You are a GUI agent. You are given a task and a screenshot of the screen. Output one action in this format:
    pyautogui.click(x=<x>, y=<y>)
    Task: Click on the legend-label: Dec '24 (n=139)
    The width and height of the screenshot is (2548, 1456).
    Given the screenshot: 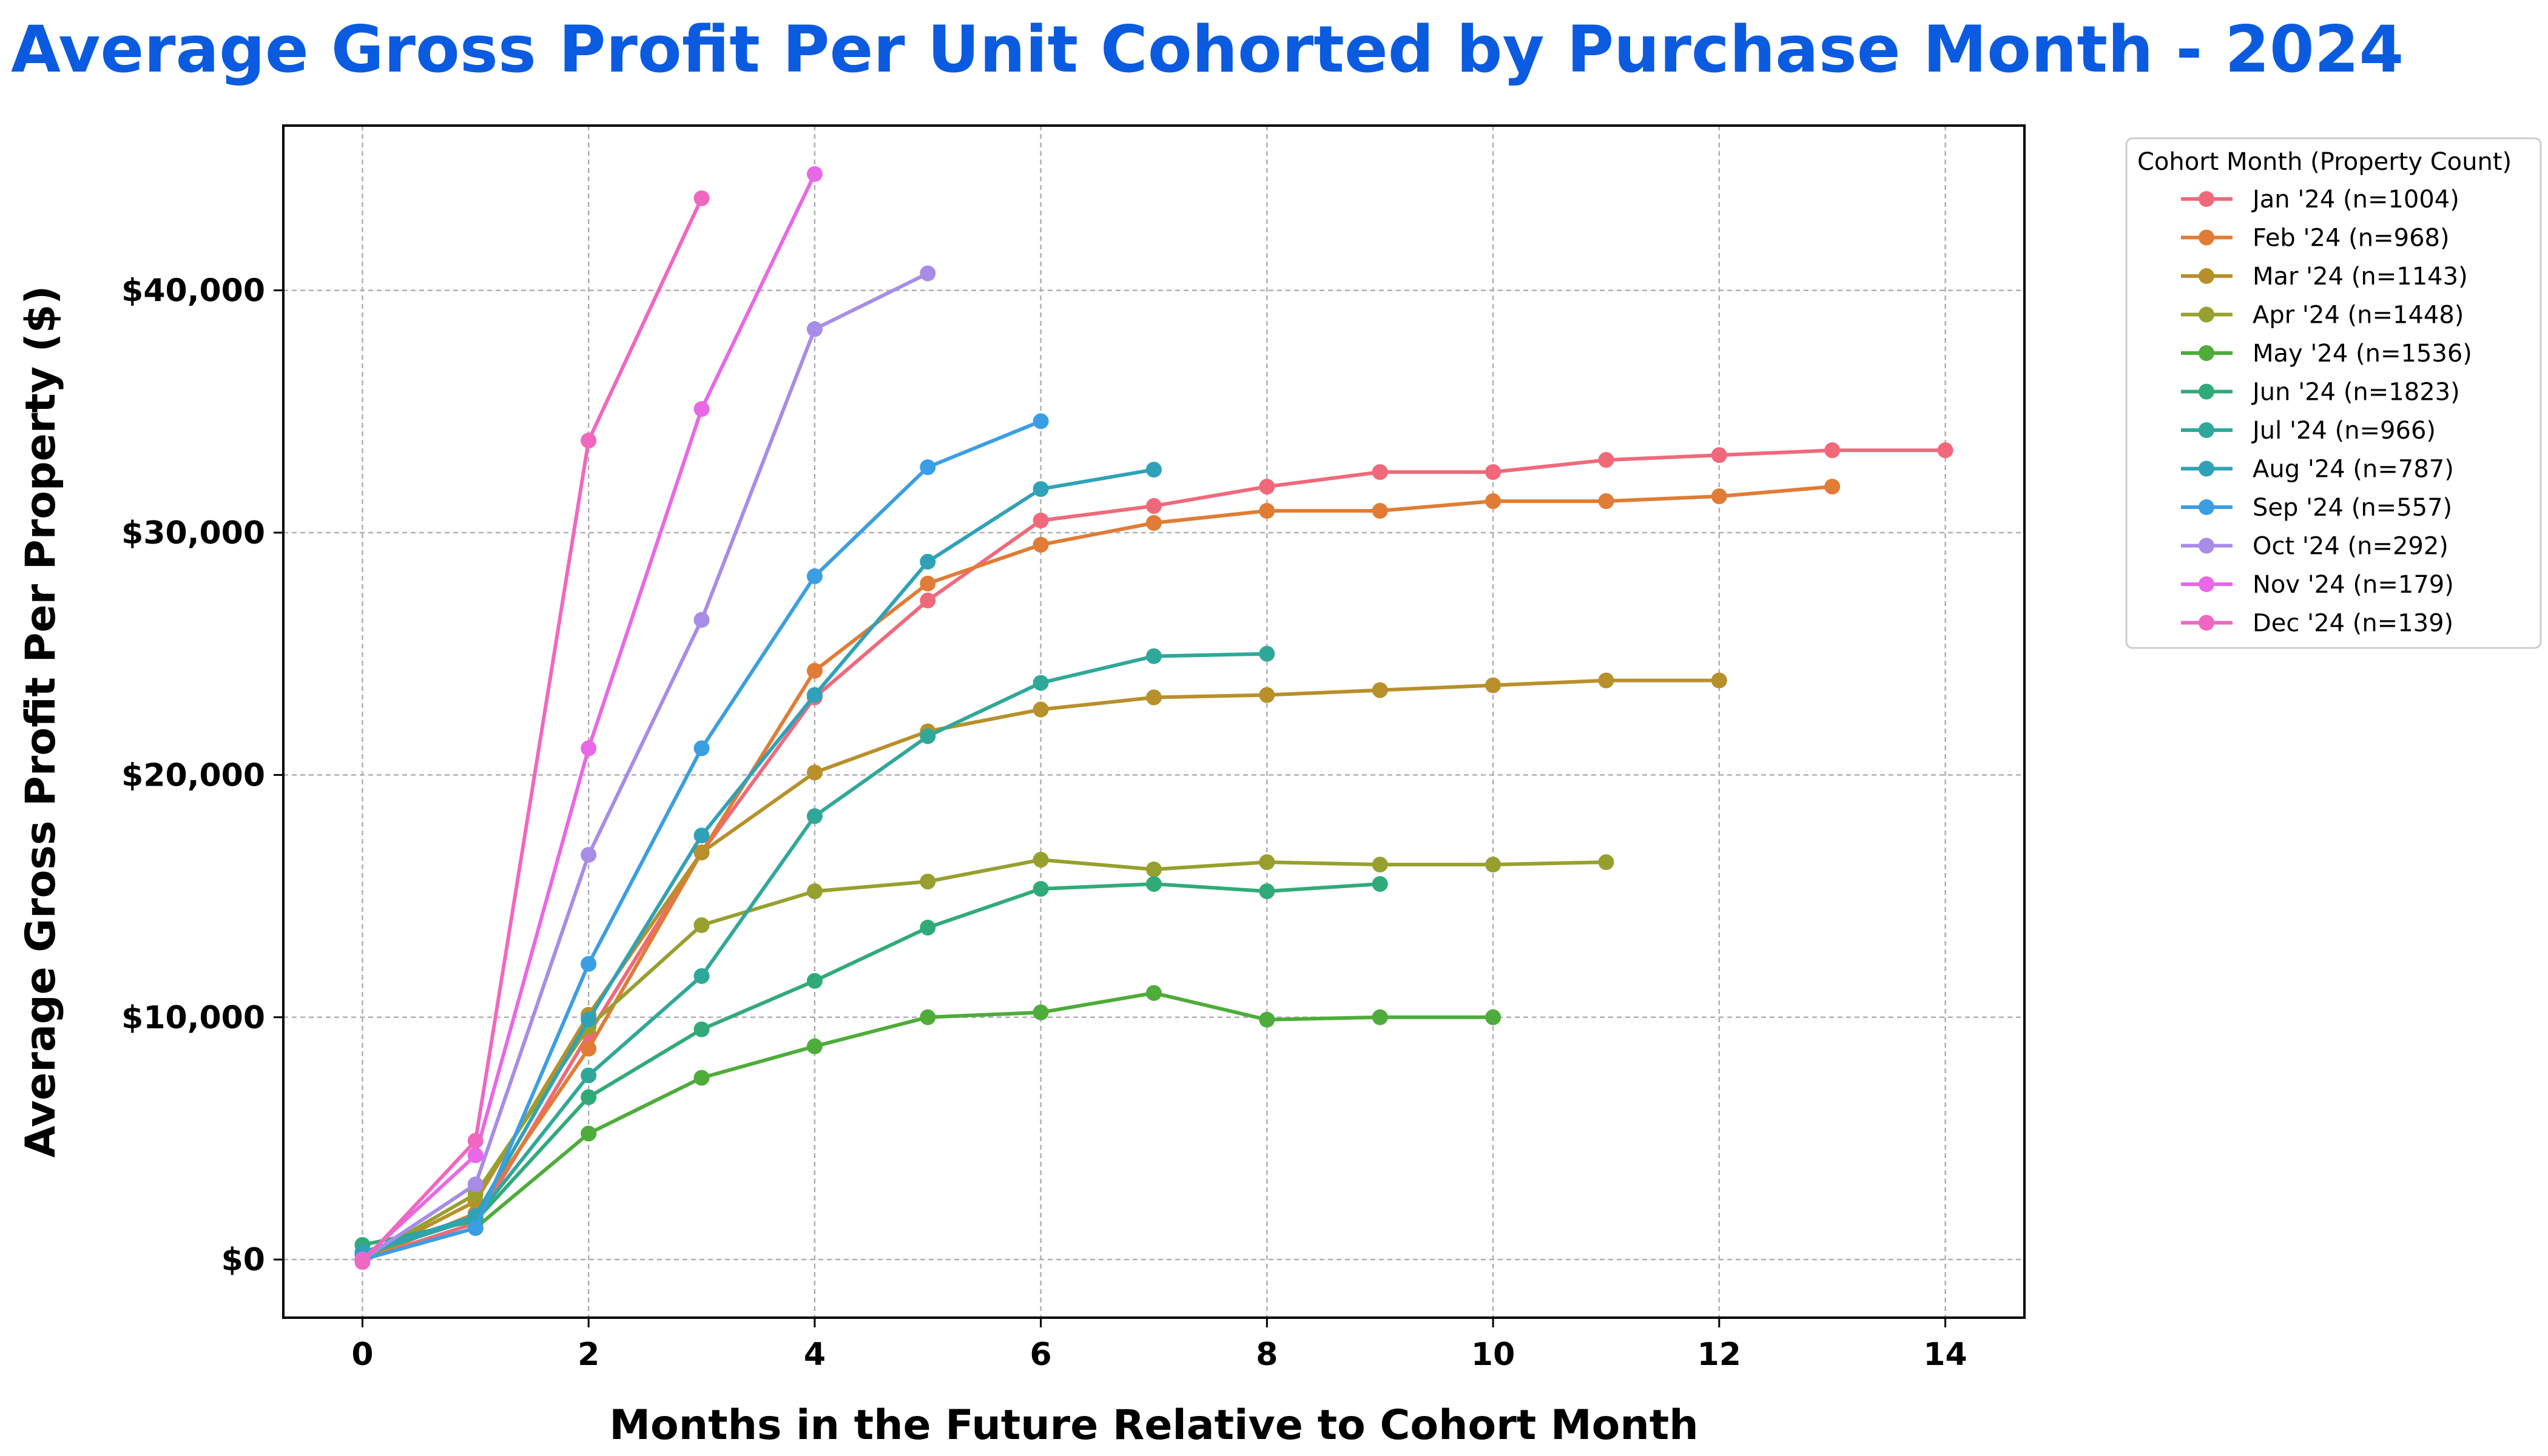 What is the action you would take?
    pyautogui.click(x=2353, y=624)
    